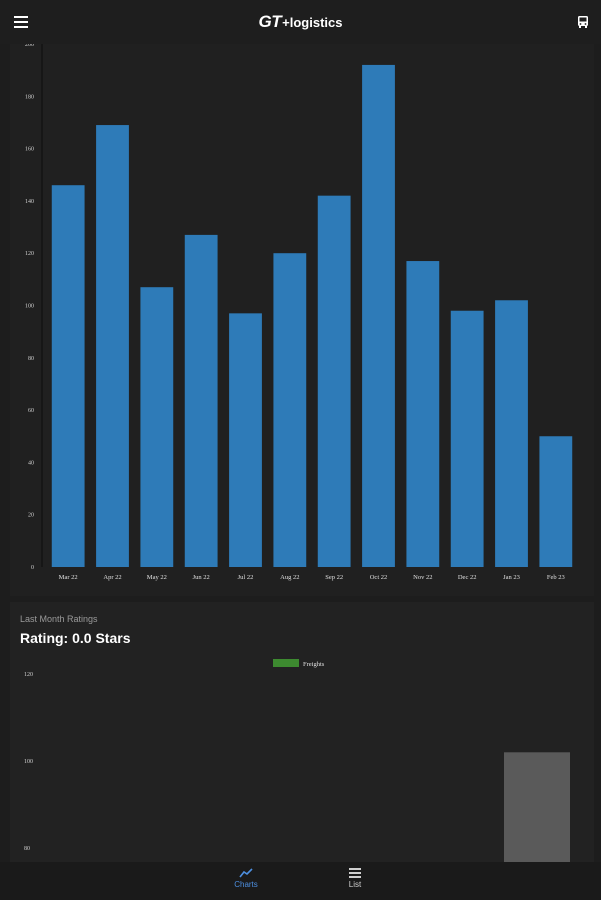  I want to click on y-tick-label: 60, so click(31, 411).